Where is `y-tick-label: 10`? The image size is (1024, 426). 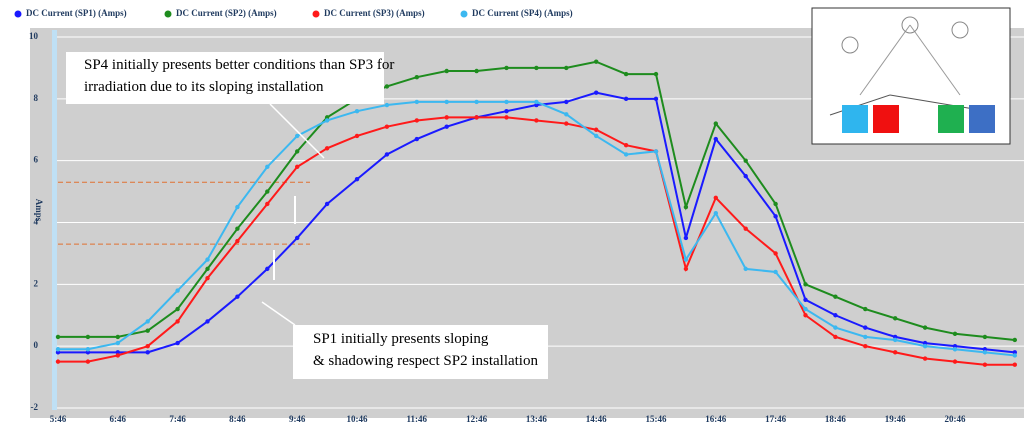 y-tick-label: 10 is located at coordinates (34, 36).